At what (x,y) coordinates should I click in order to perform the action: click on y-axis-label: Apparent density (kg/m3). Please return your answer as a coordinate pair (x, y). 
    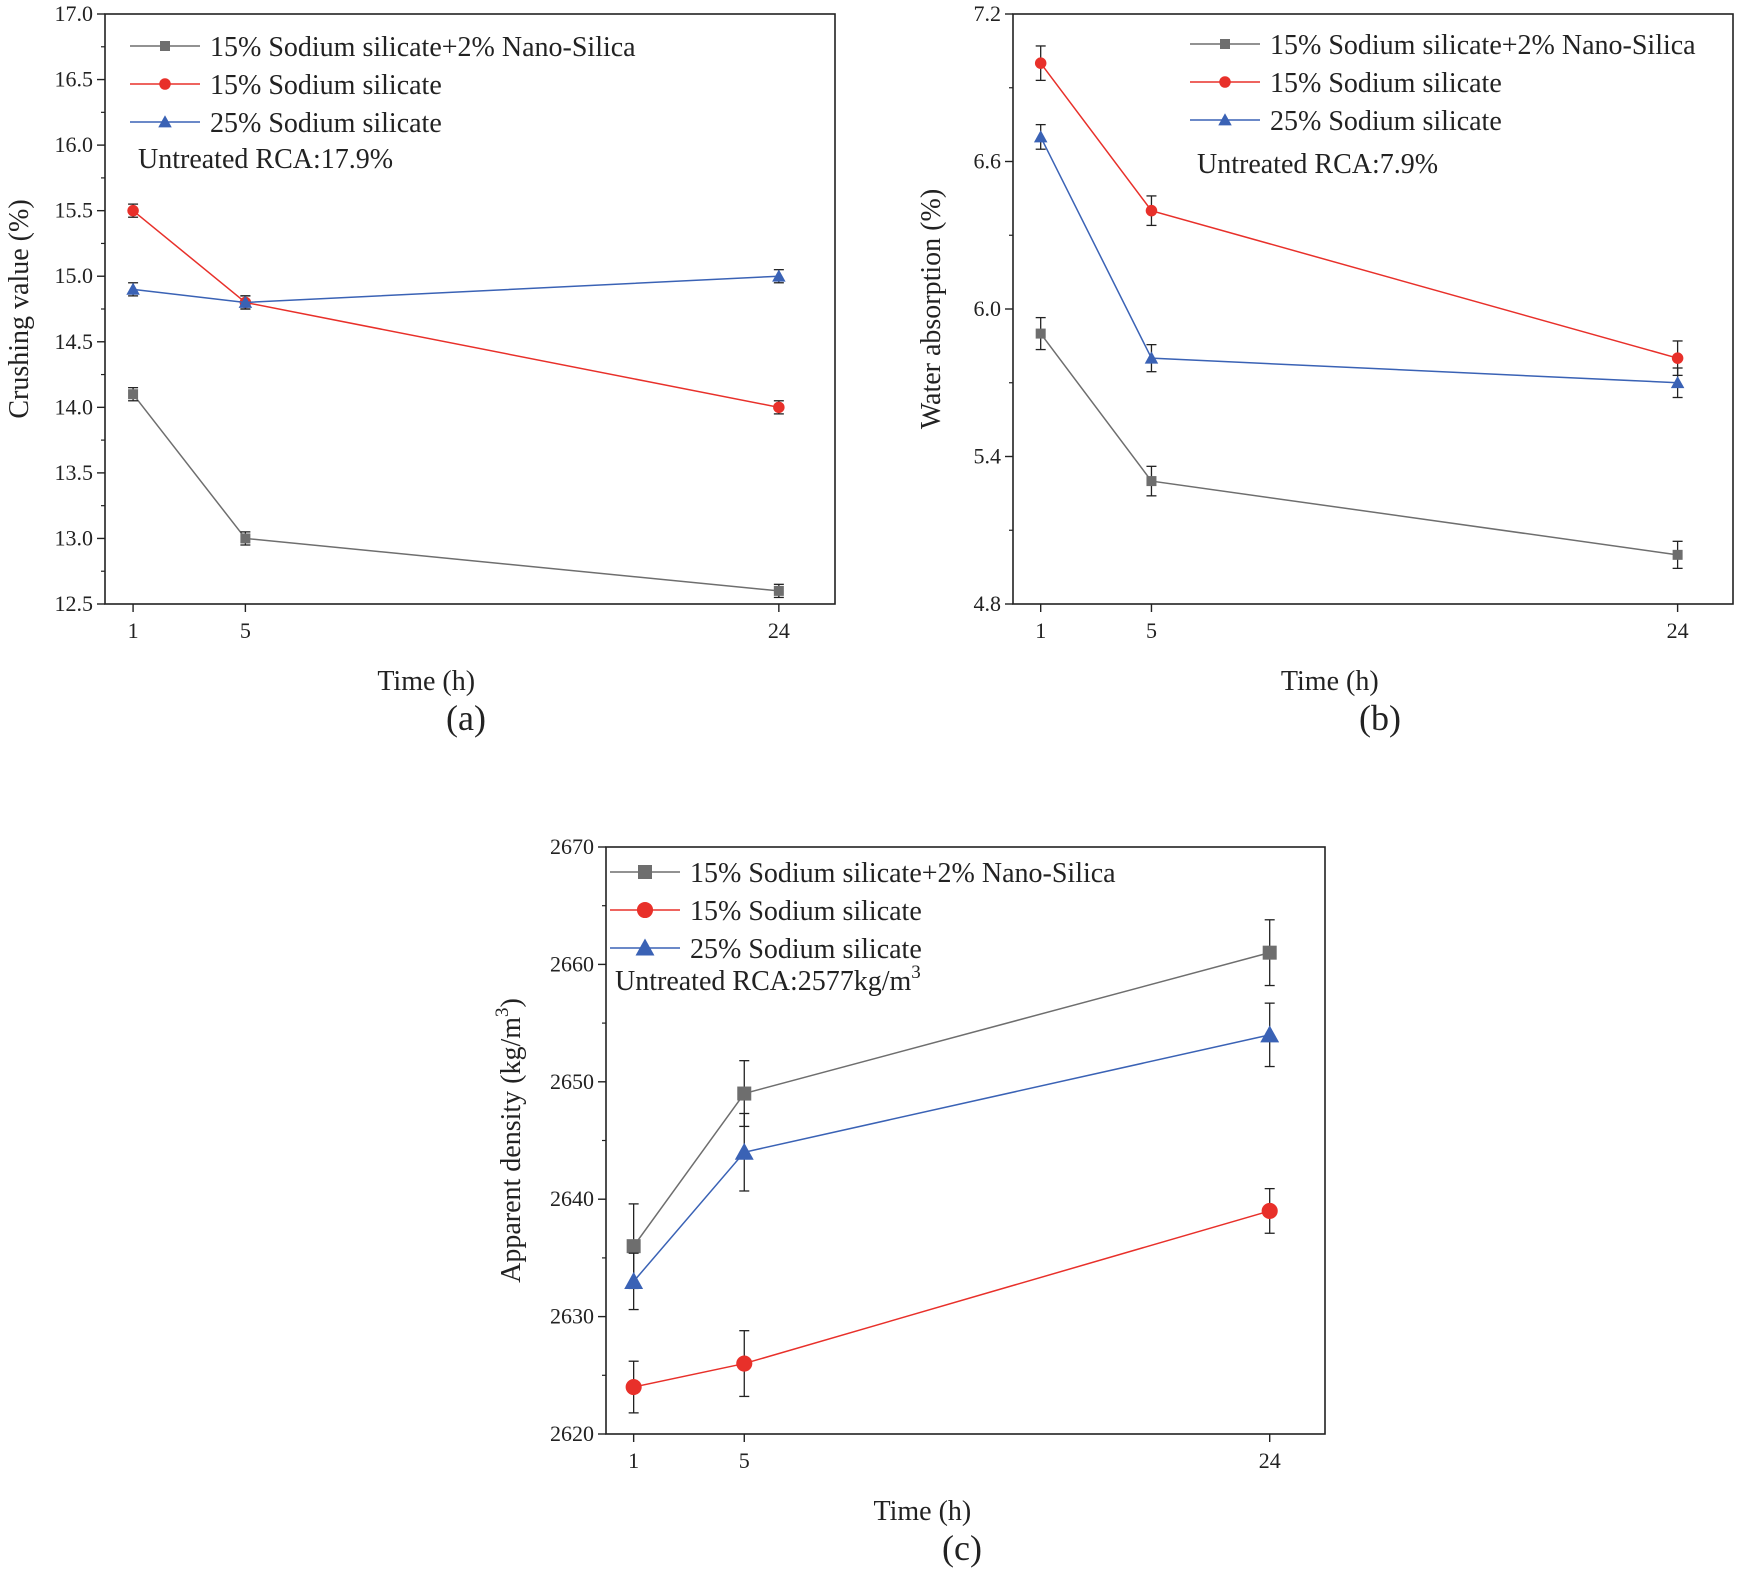
    Looking at the image, I should click on (509, 1140).